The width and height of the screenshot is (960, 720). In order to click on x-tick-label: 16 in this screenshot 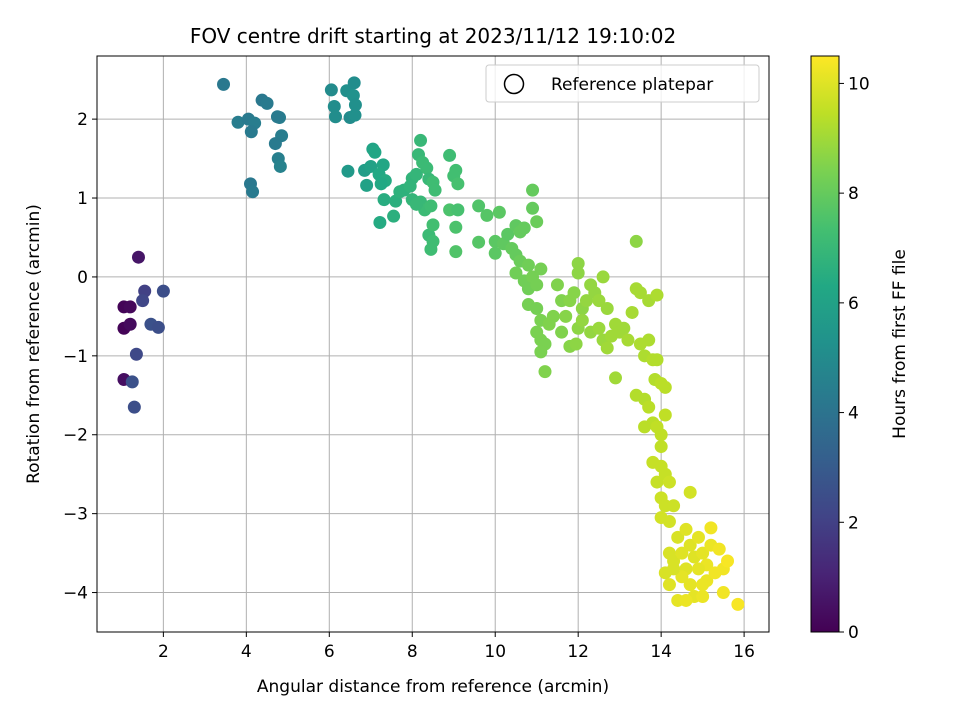, I will do `click(744, 652)`.